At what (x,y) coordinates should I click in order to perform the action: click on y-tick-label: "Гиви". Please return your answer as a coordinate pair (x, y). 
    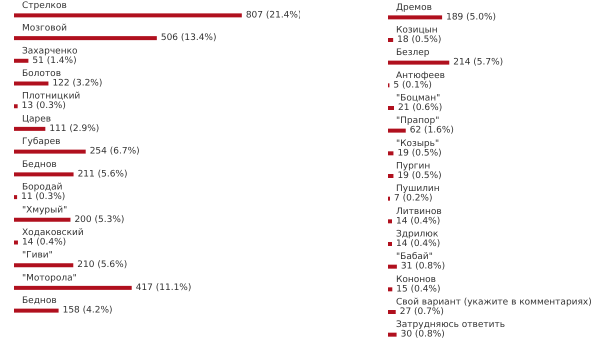
    Looking at the image, I should click on (37, 255).